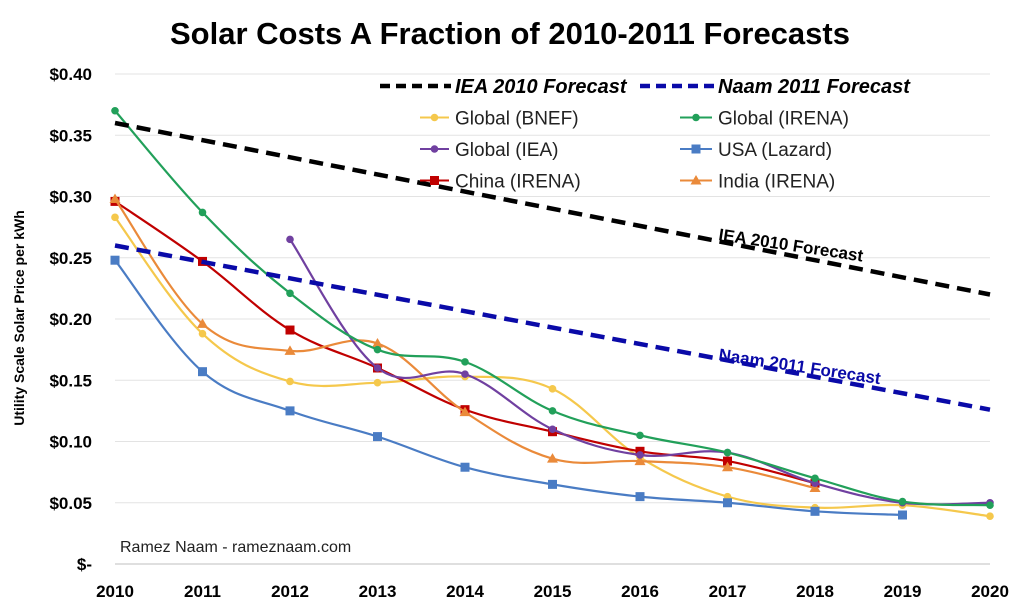  What do you see at coordinates (815, 591) in the screenshot?
I see `x-tick-label: 2018` at bounding box center [815, 591].